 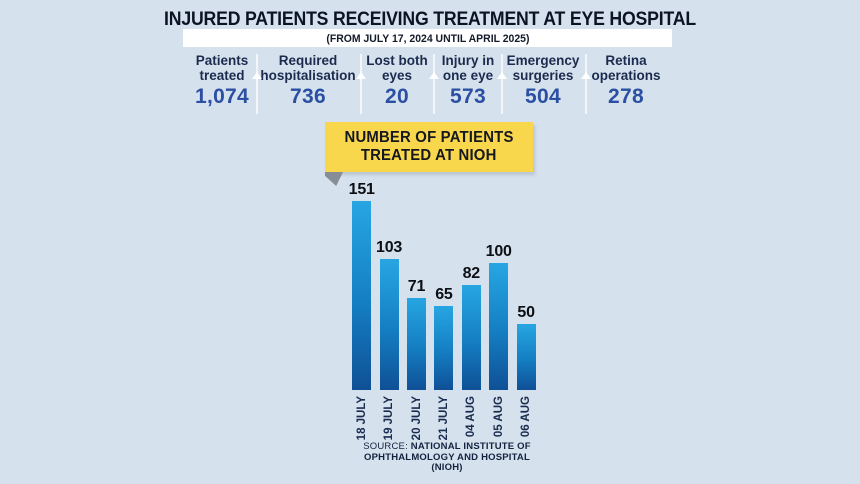 I want to click on stat-label: Patients treated, so click(x=222, y=68).